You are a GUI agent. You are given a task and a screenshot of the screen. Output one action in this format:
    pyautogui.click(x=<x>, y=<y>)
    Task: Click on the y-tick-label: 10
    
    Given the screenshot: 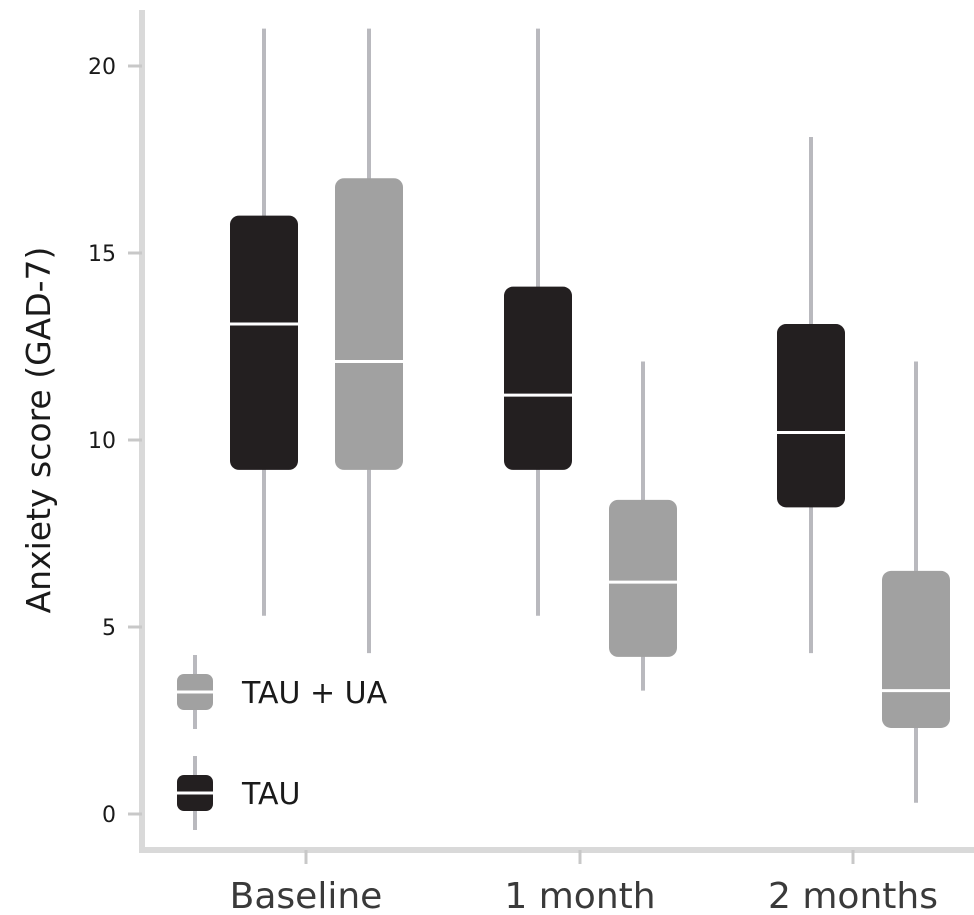 What is the action you would take?
    pyautogui.click(x=102, y=441)
    